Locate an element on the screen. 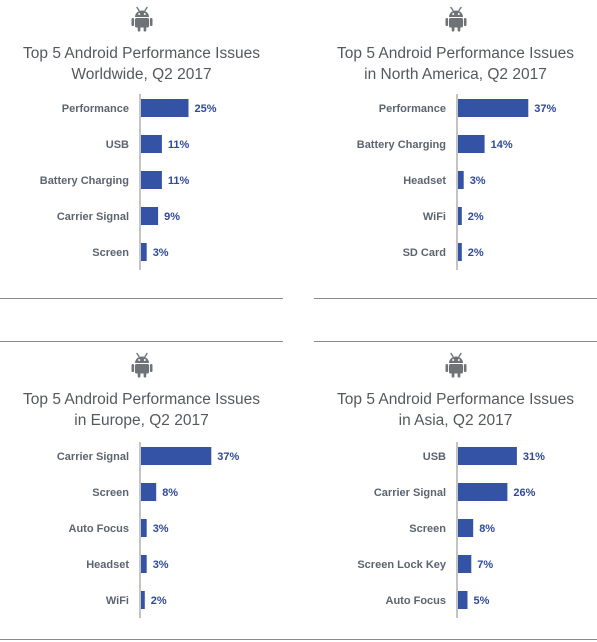  chart-title-line: Worldwide, Q2 2017 is located at coordinates (141, 74).